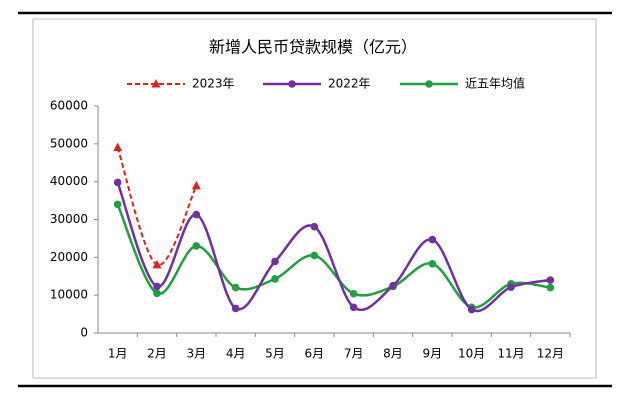  Describe the element at coordinates (236, 354) in the screenshot. I see `x-tick-label: 4月` at that location.